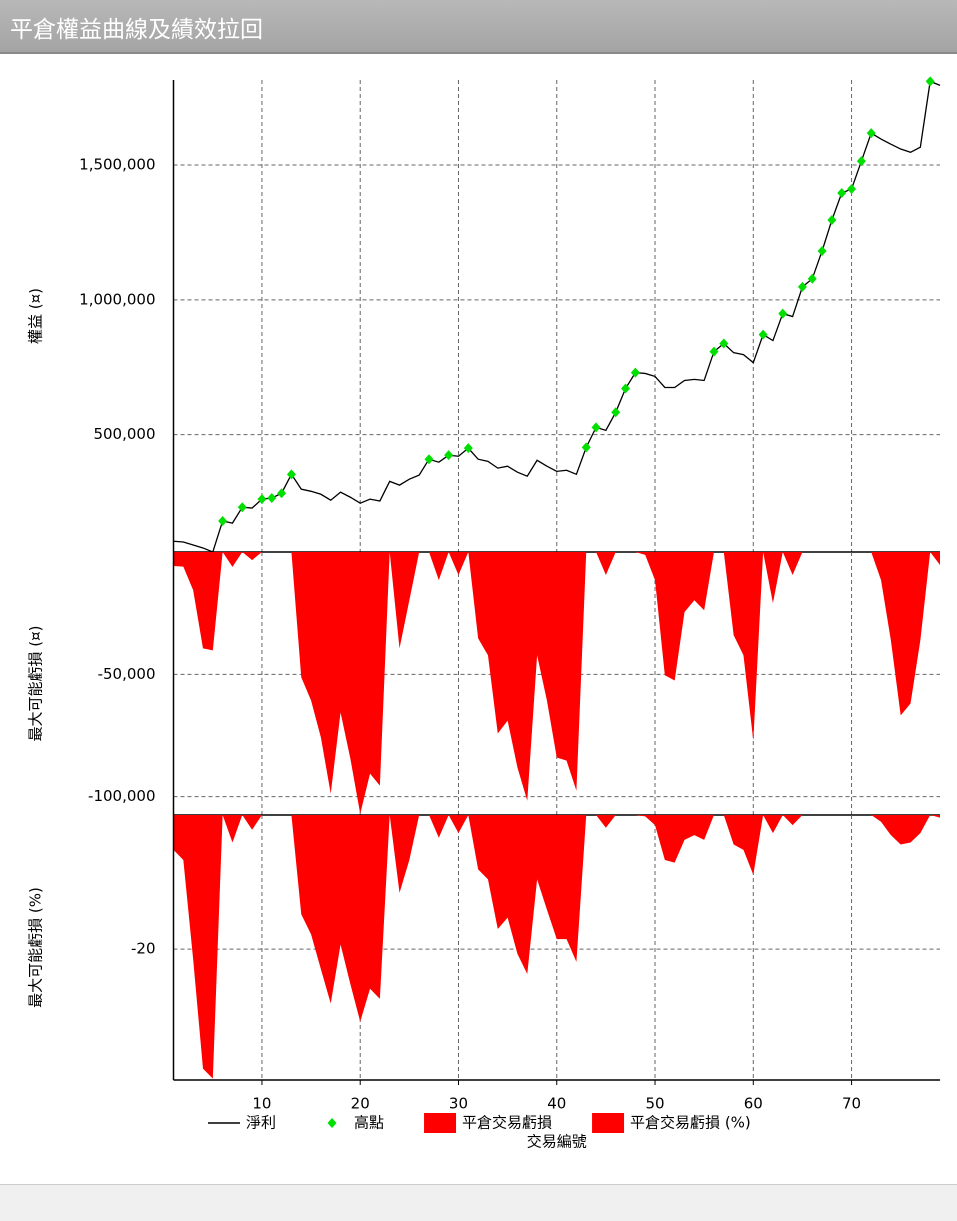 The height and width of the screenshot is (1221, 957). What do you see at coordinates (136, 30) in the screenshot?
I see `title: 平倉權益曲線及績效拉回` at bounding box center [136, 30].